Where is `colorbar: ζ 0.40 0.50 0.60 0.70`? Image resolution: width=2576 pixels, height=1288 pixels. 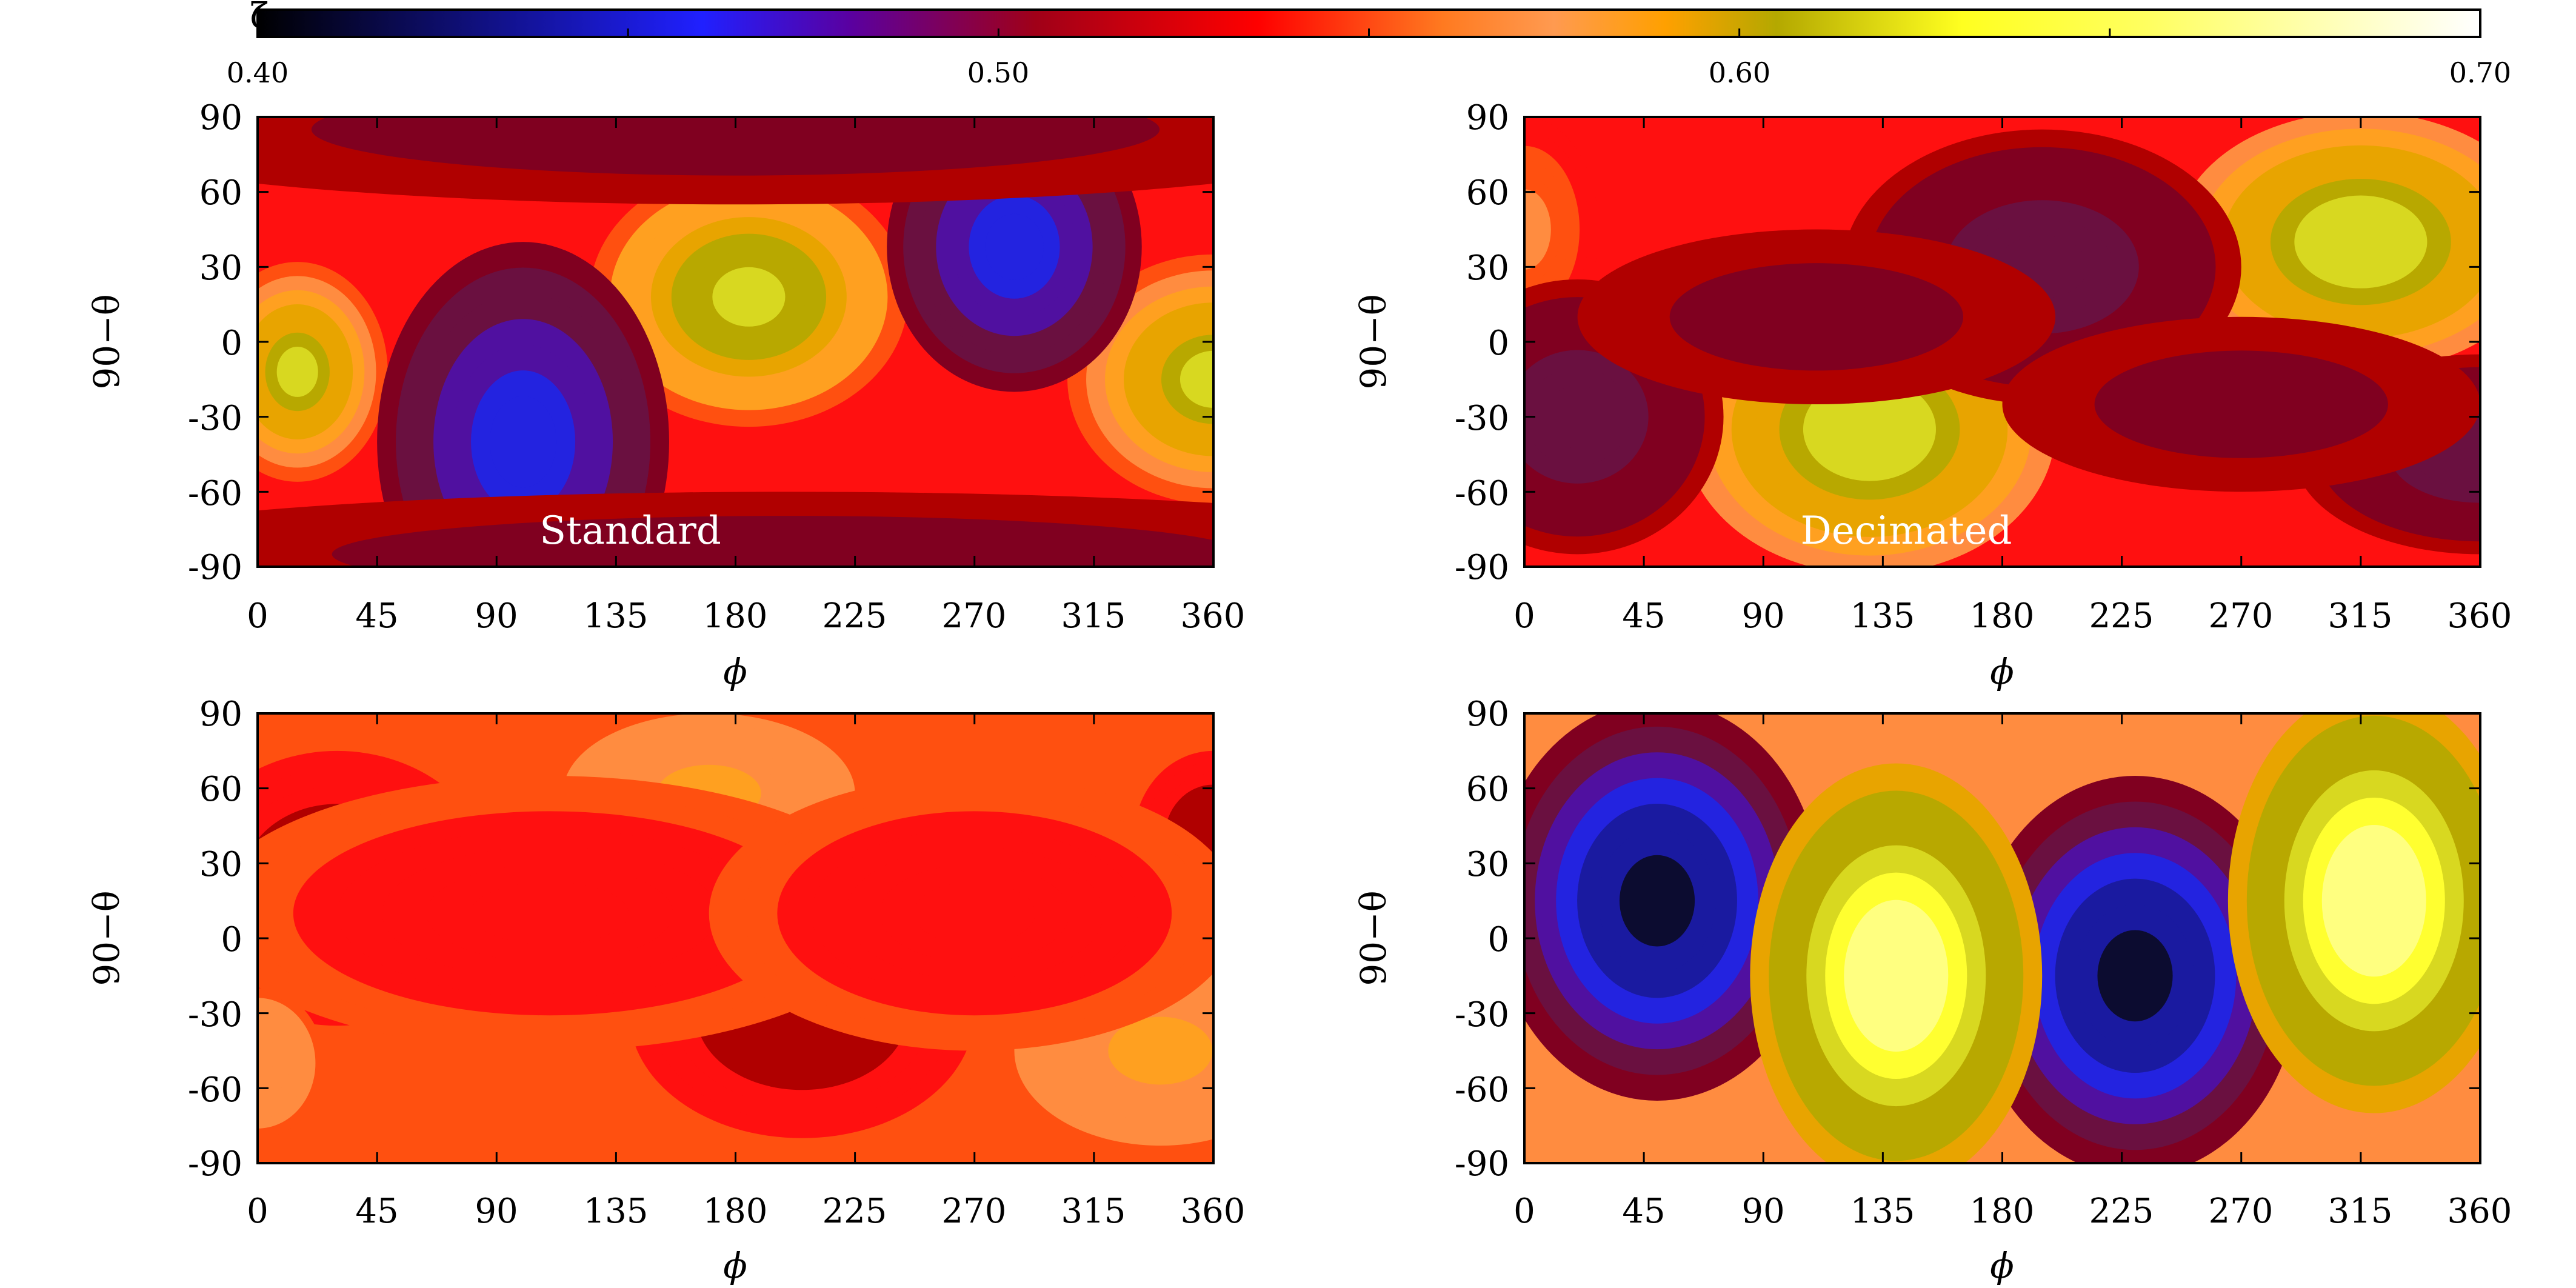 colorbar: ζ 0.40 0.50 0.60 0.70 is located at coordinates (1369, 44).